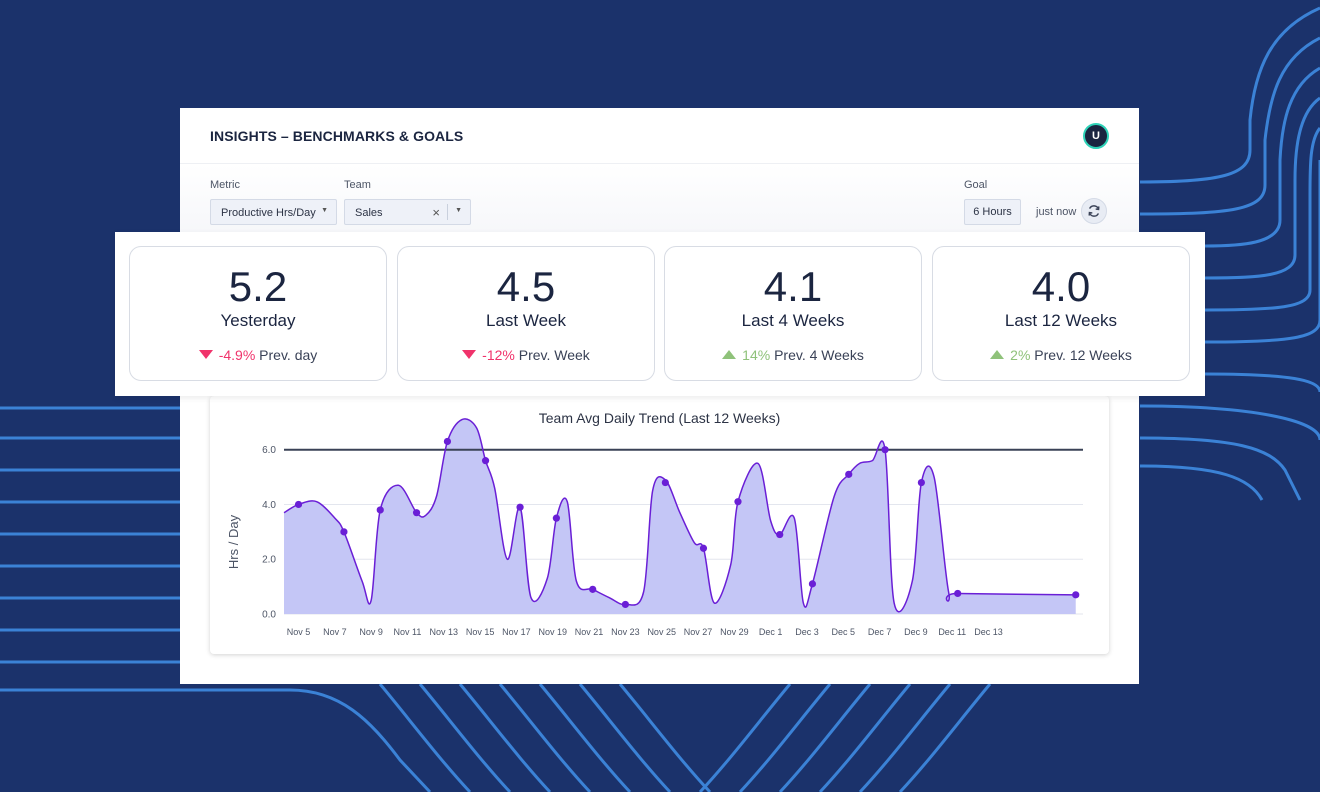  I want to click on kpi-delta: -12% Prev. Week, so click(526, 355).